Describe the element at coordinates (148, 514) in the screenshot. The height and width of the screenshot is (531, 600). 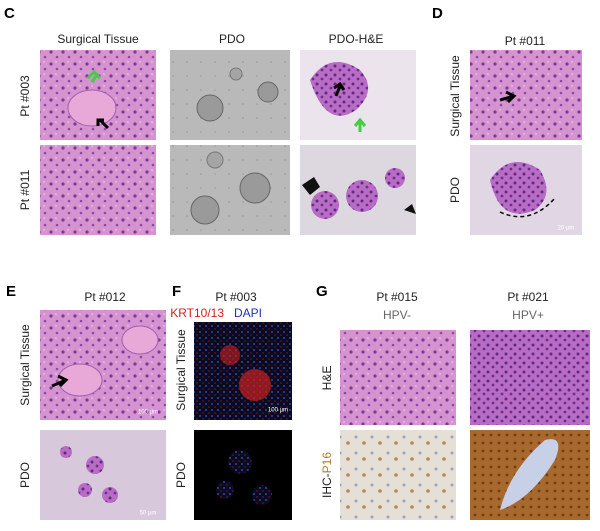
I see `scale-bar-label: 50 µm` at that location.